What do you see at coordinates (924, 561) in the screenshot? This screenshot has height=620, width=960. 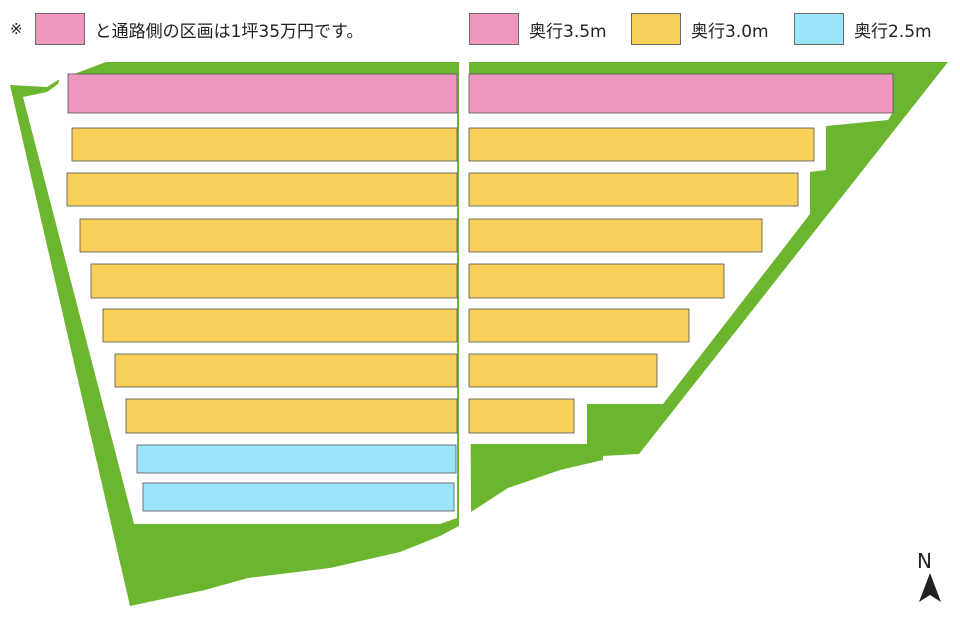 I see `north-label: N` at bounding box center [924, 561].